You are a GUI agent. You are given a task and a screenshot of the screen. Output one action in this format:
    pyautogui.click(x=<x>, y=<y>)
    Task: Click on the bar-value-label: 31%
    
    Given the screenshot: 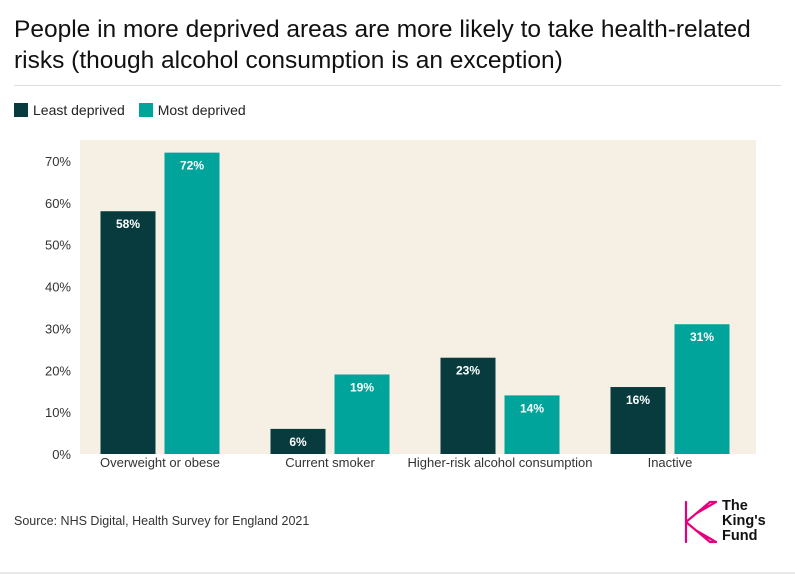 What is the action you would take?
    pyautogui.click(x=702, y=337)
    